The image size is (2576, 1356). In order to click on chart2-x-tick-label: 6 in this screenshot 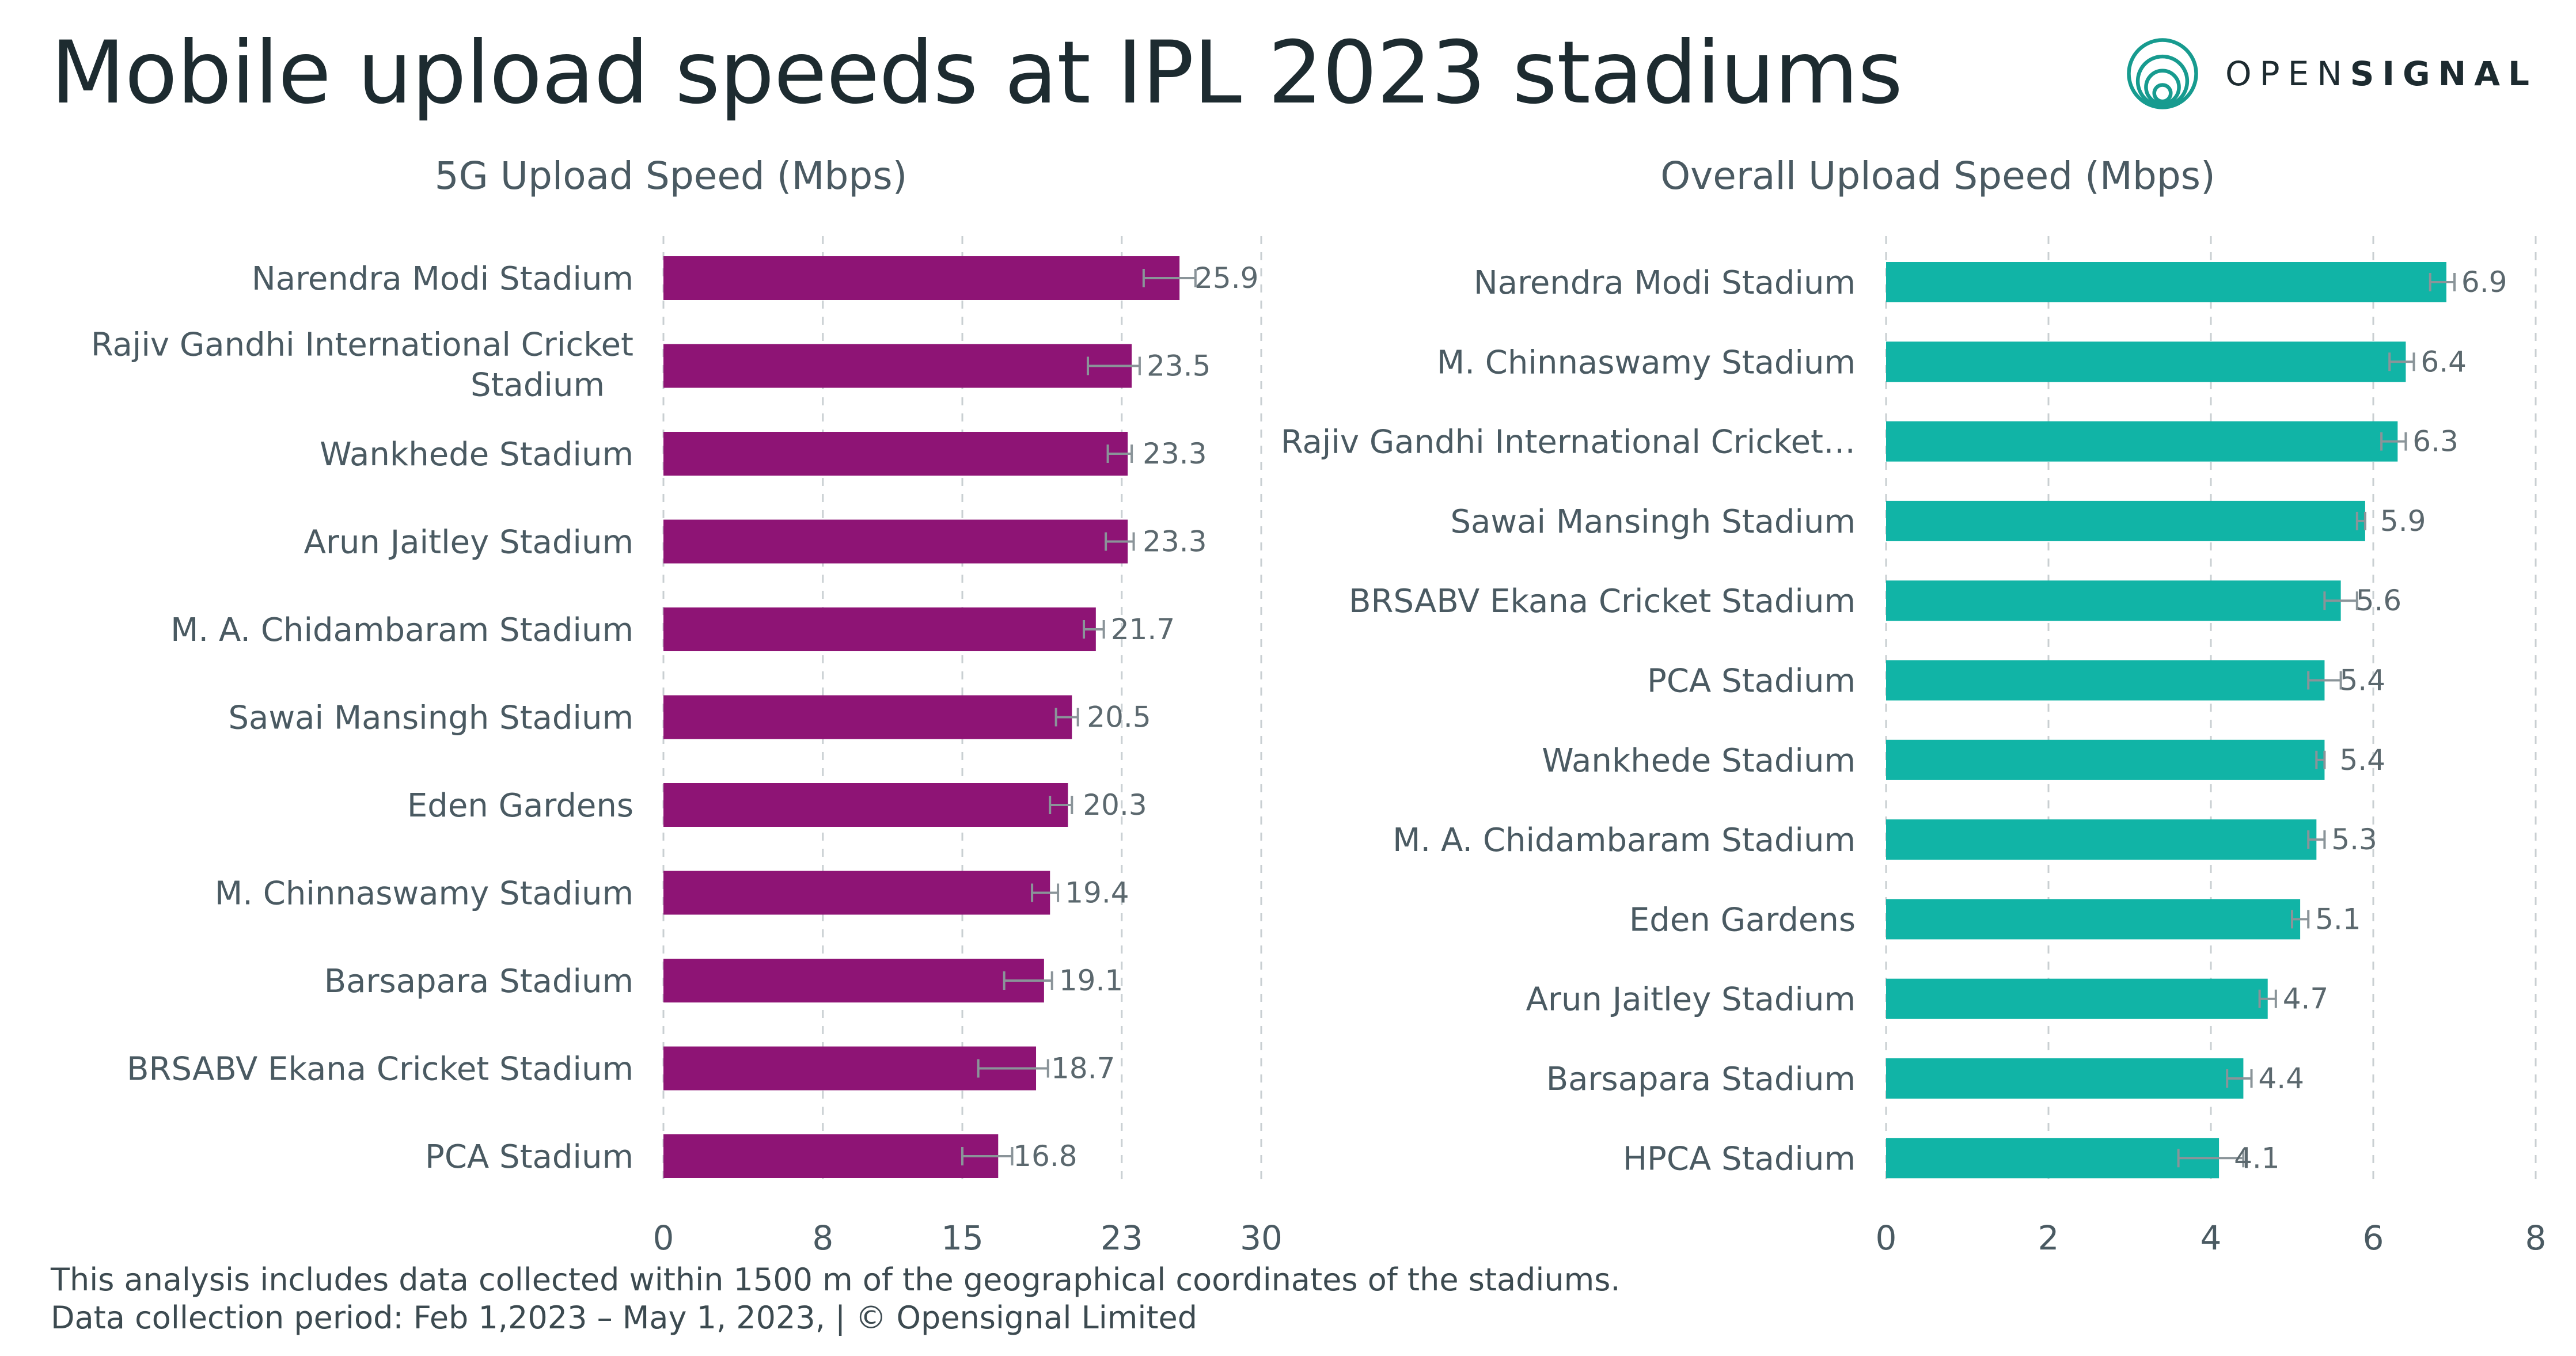, I will do `click(2373, 1238)`.